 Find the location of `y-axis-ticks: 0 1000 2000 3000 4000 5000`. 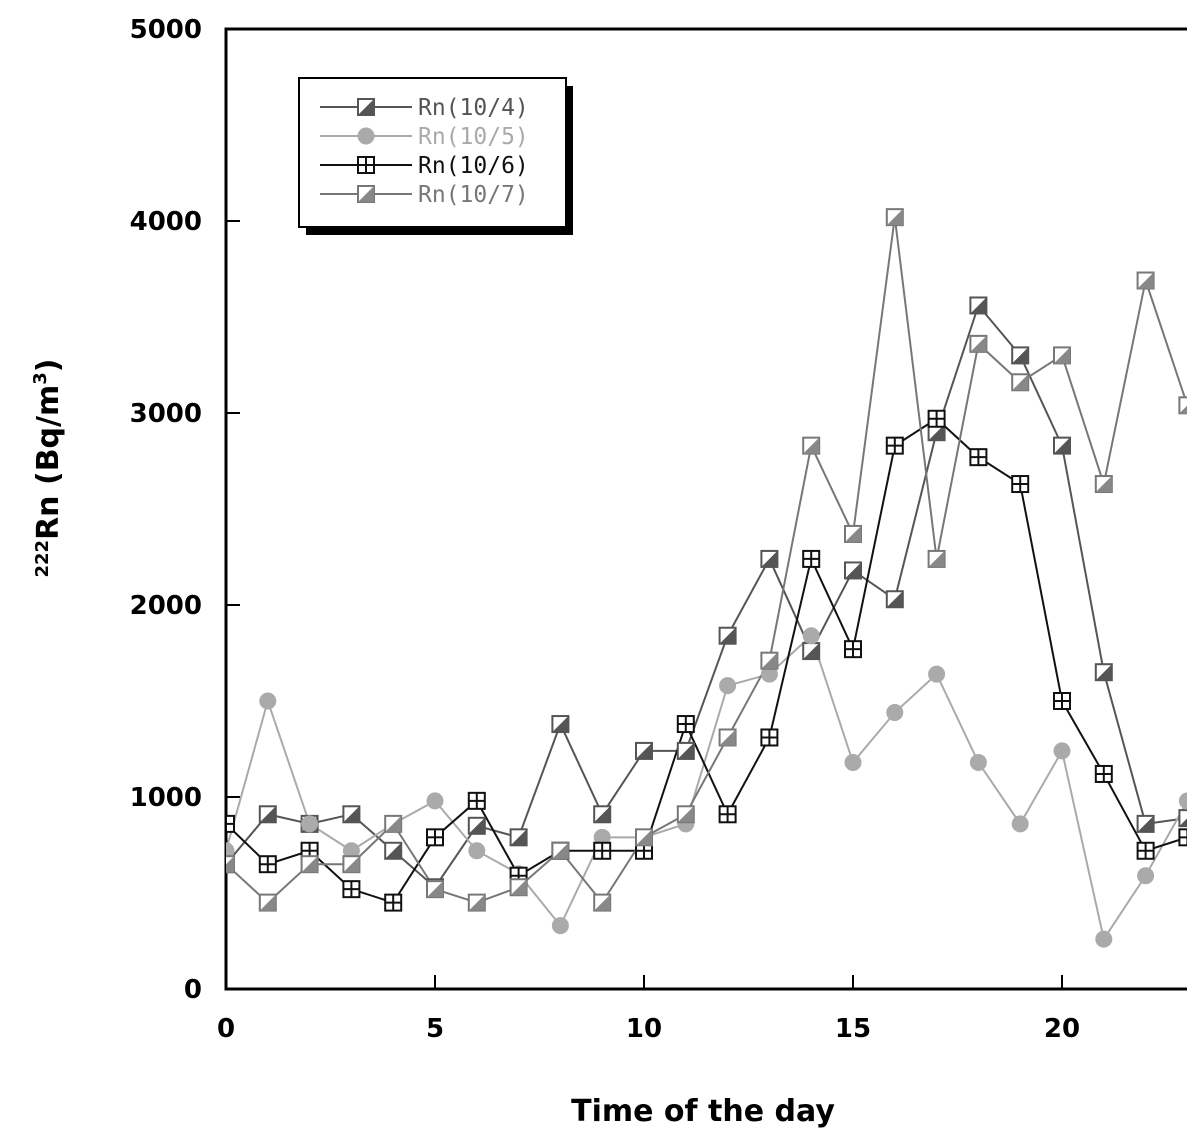

y-axis-ticks: 0 1000 2000 3000 4000 5000 is located at coordinates (185, 510).